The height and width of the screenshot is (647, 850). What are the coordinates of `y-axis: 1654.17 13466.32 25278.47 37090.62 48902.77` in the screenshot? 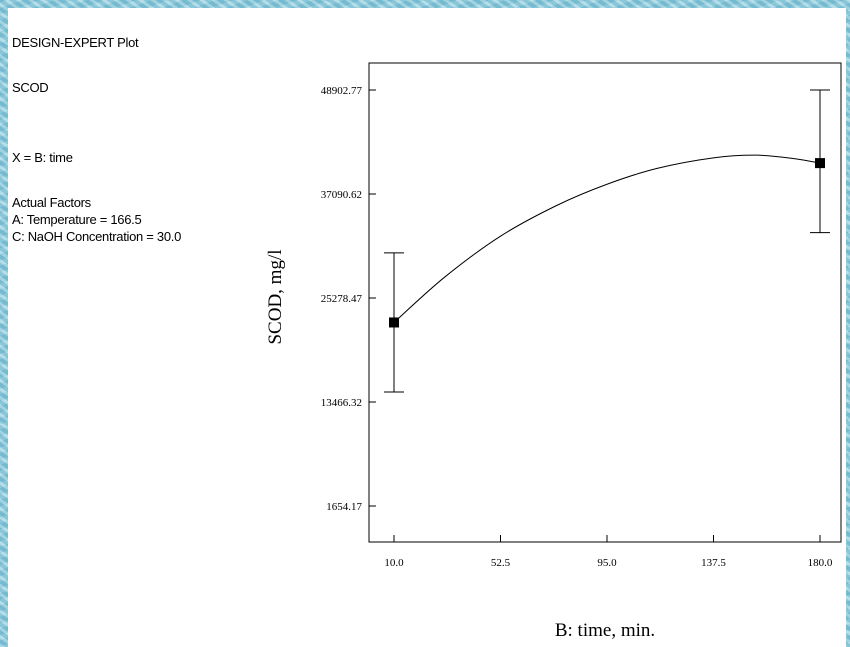 It's located at (348, 299).